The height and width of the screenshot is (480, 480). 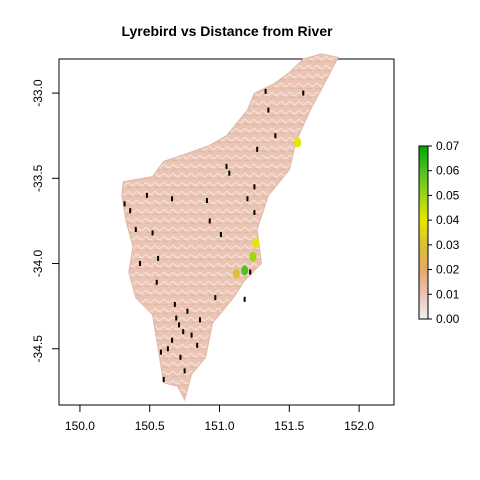 What do you see at coordinates (38, 264) in the screenshot?
I see `y-tick-label: -34.0` at bounding box center [38, 264].